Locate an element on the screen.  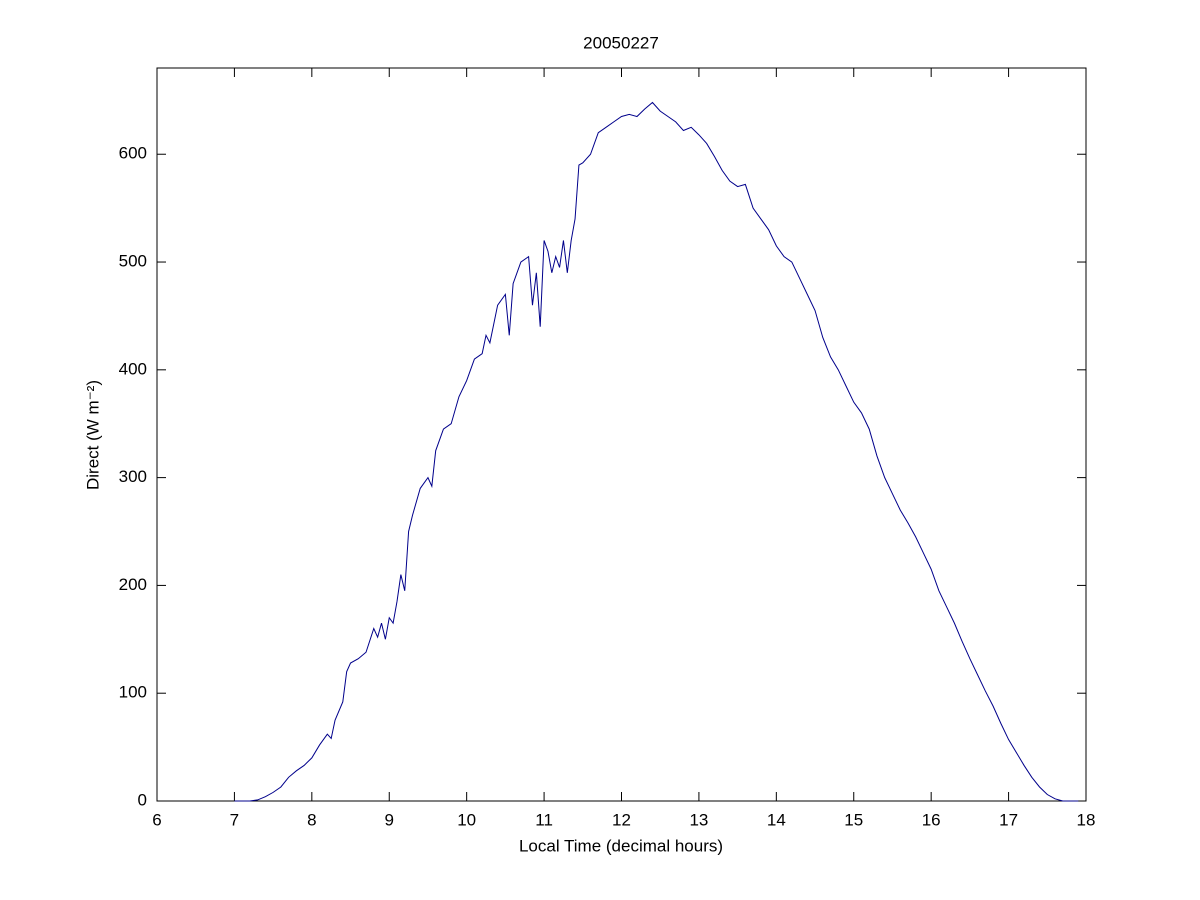
x-tick-label: 7 is located at coordinates (234, 819).